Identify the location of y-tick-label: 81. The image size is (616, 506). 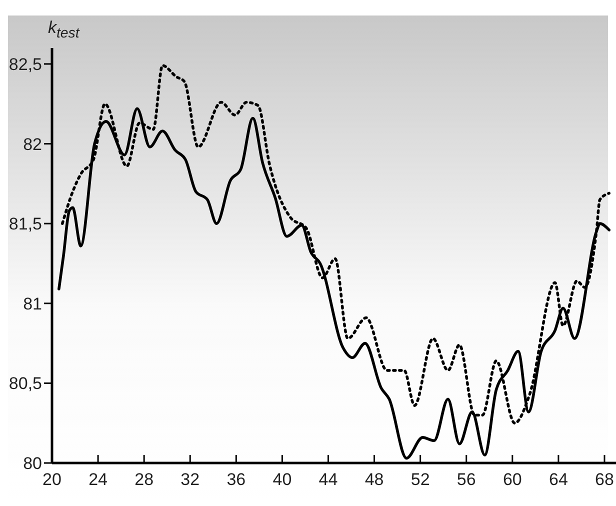
(32, 304).